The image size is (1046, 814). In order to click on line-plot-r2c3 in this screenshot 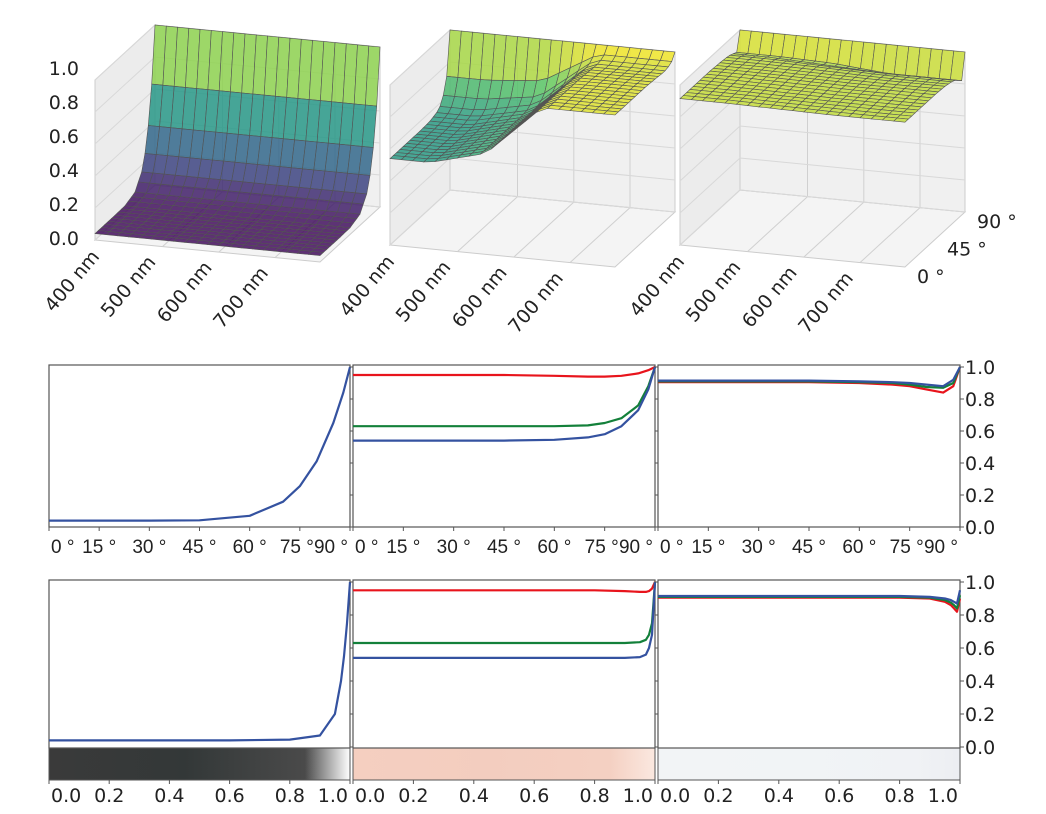, I will do `click(810, 447)`.